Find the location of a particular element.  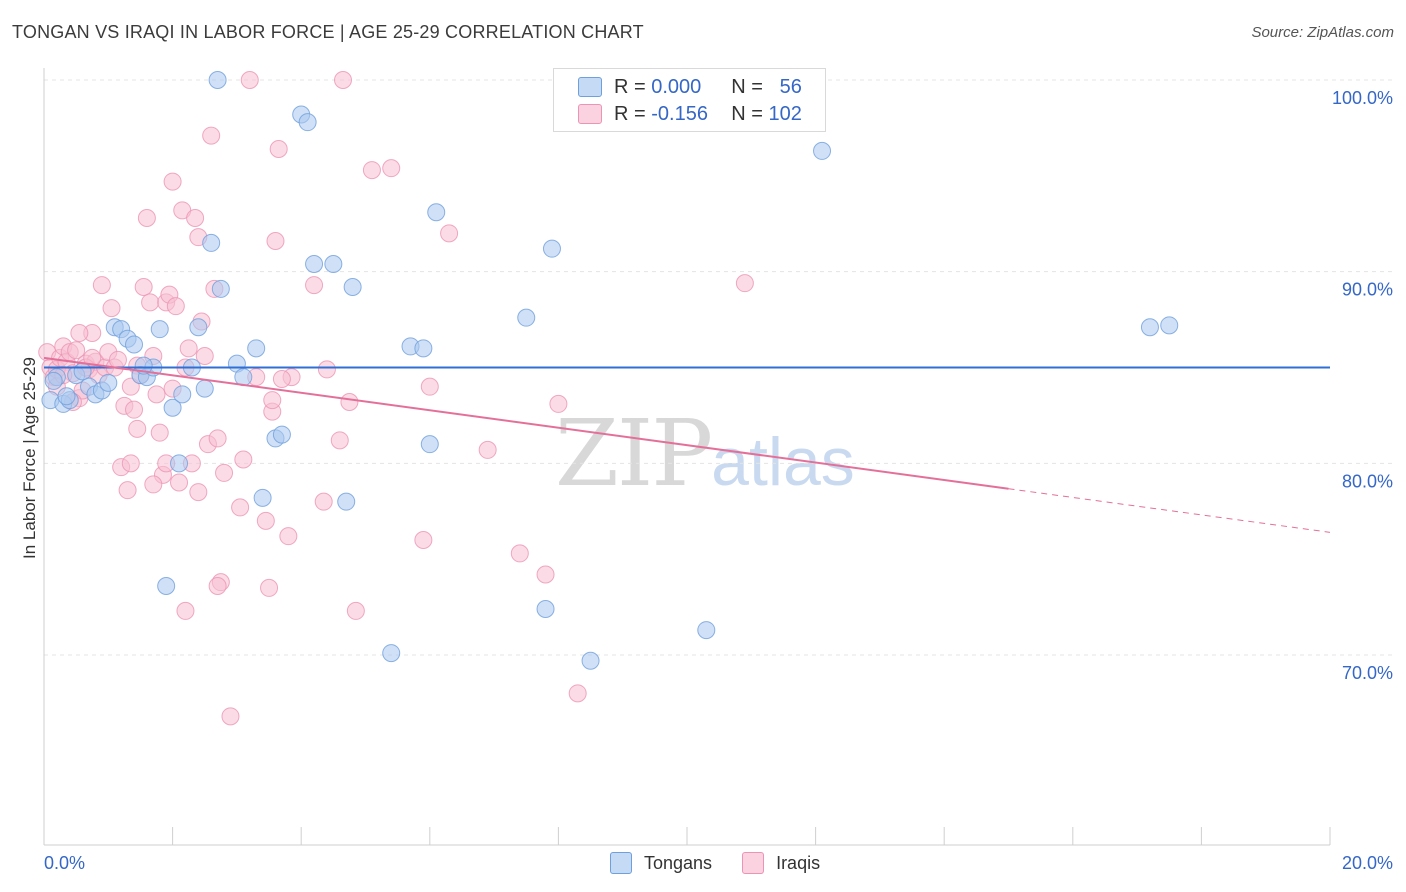

y-tick-label: 80.0% is located at coordinates (1367, 481).